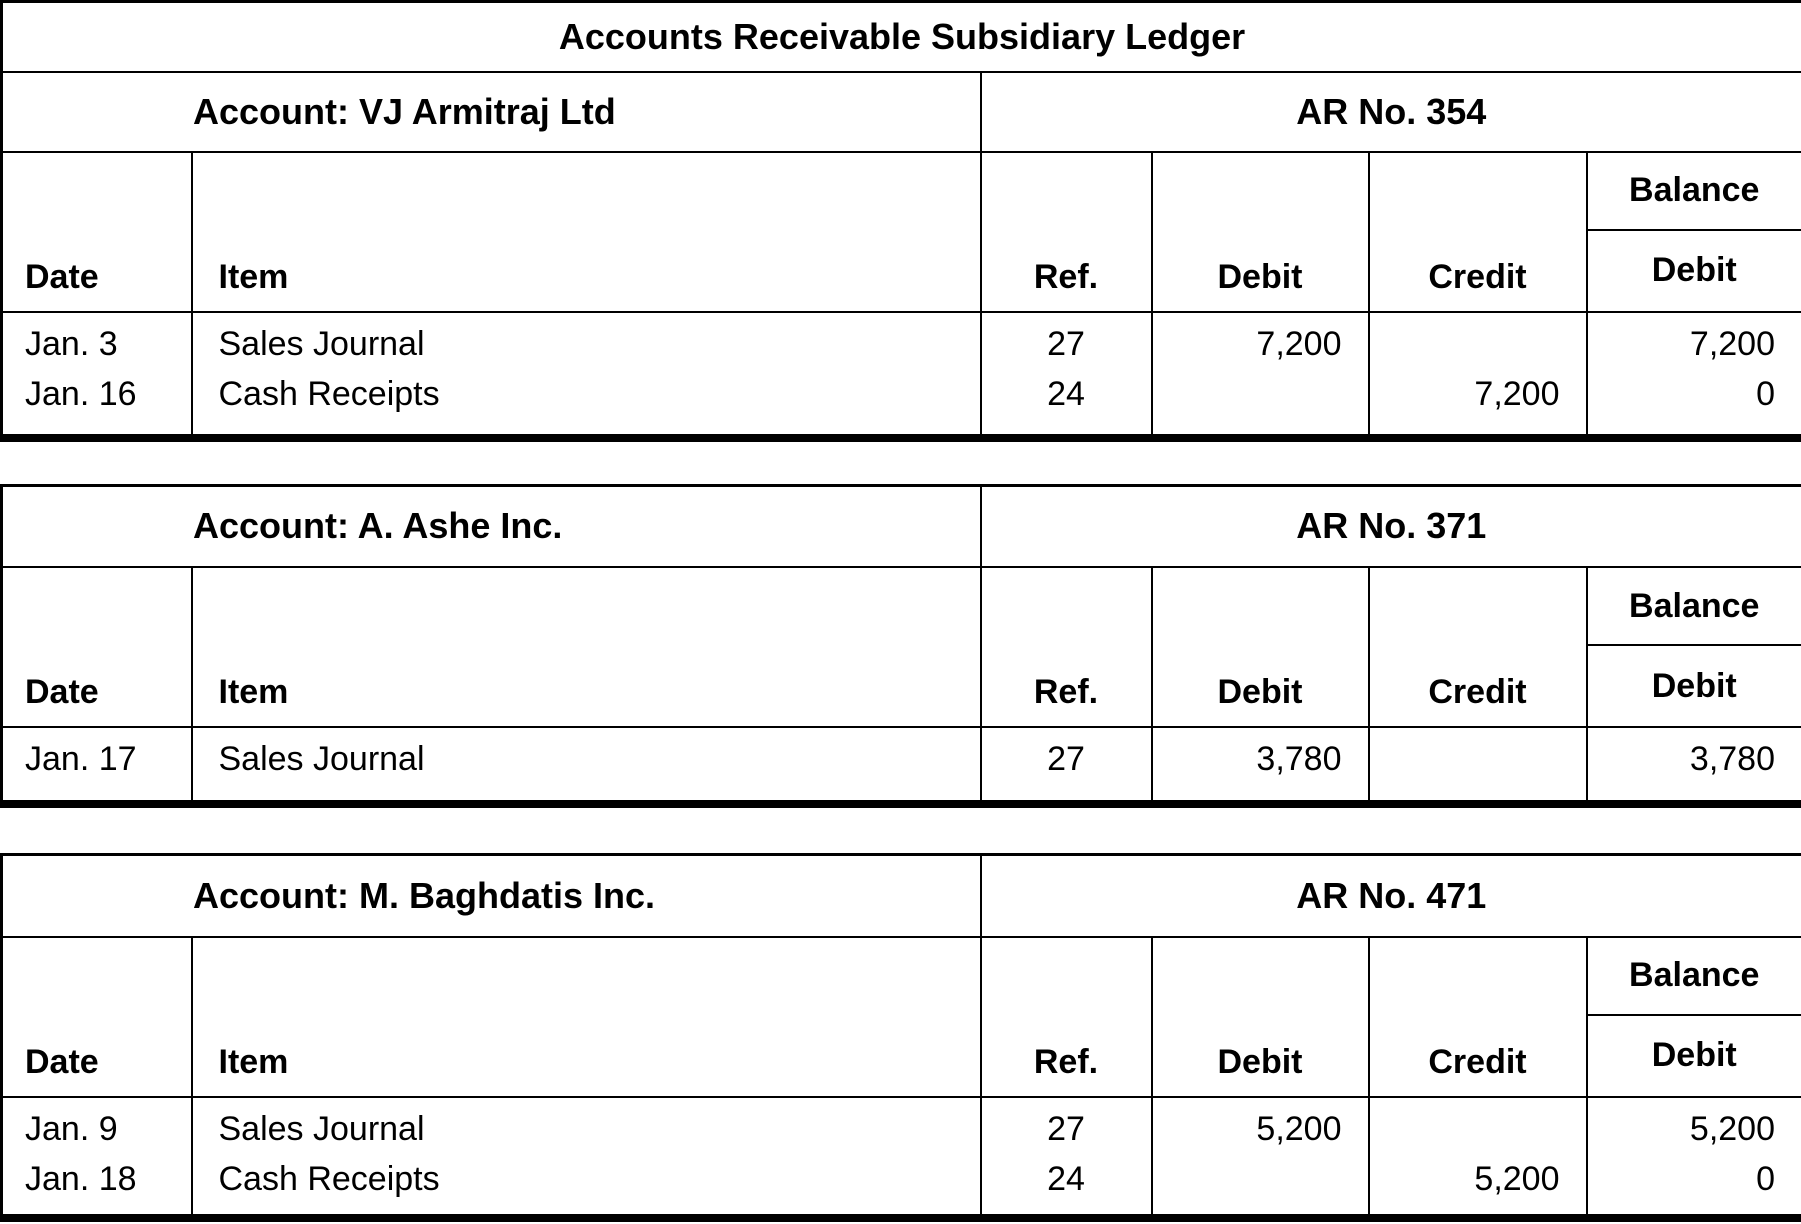 The width and height of the screenshot is (1801, 1224). I want to click on date-value: Jan. 18, so click(81, 1178).